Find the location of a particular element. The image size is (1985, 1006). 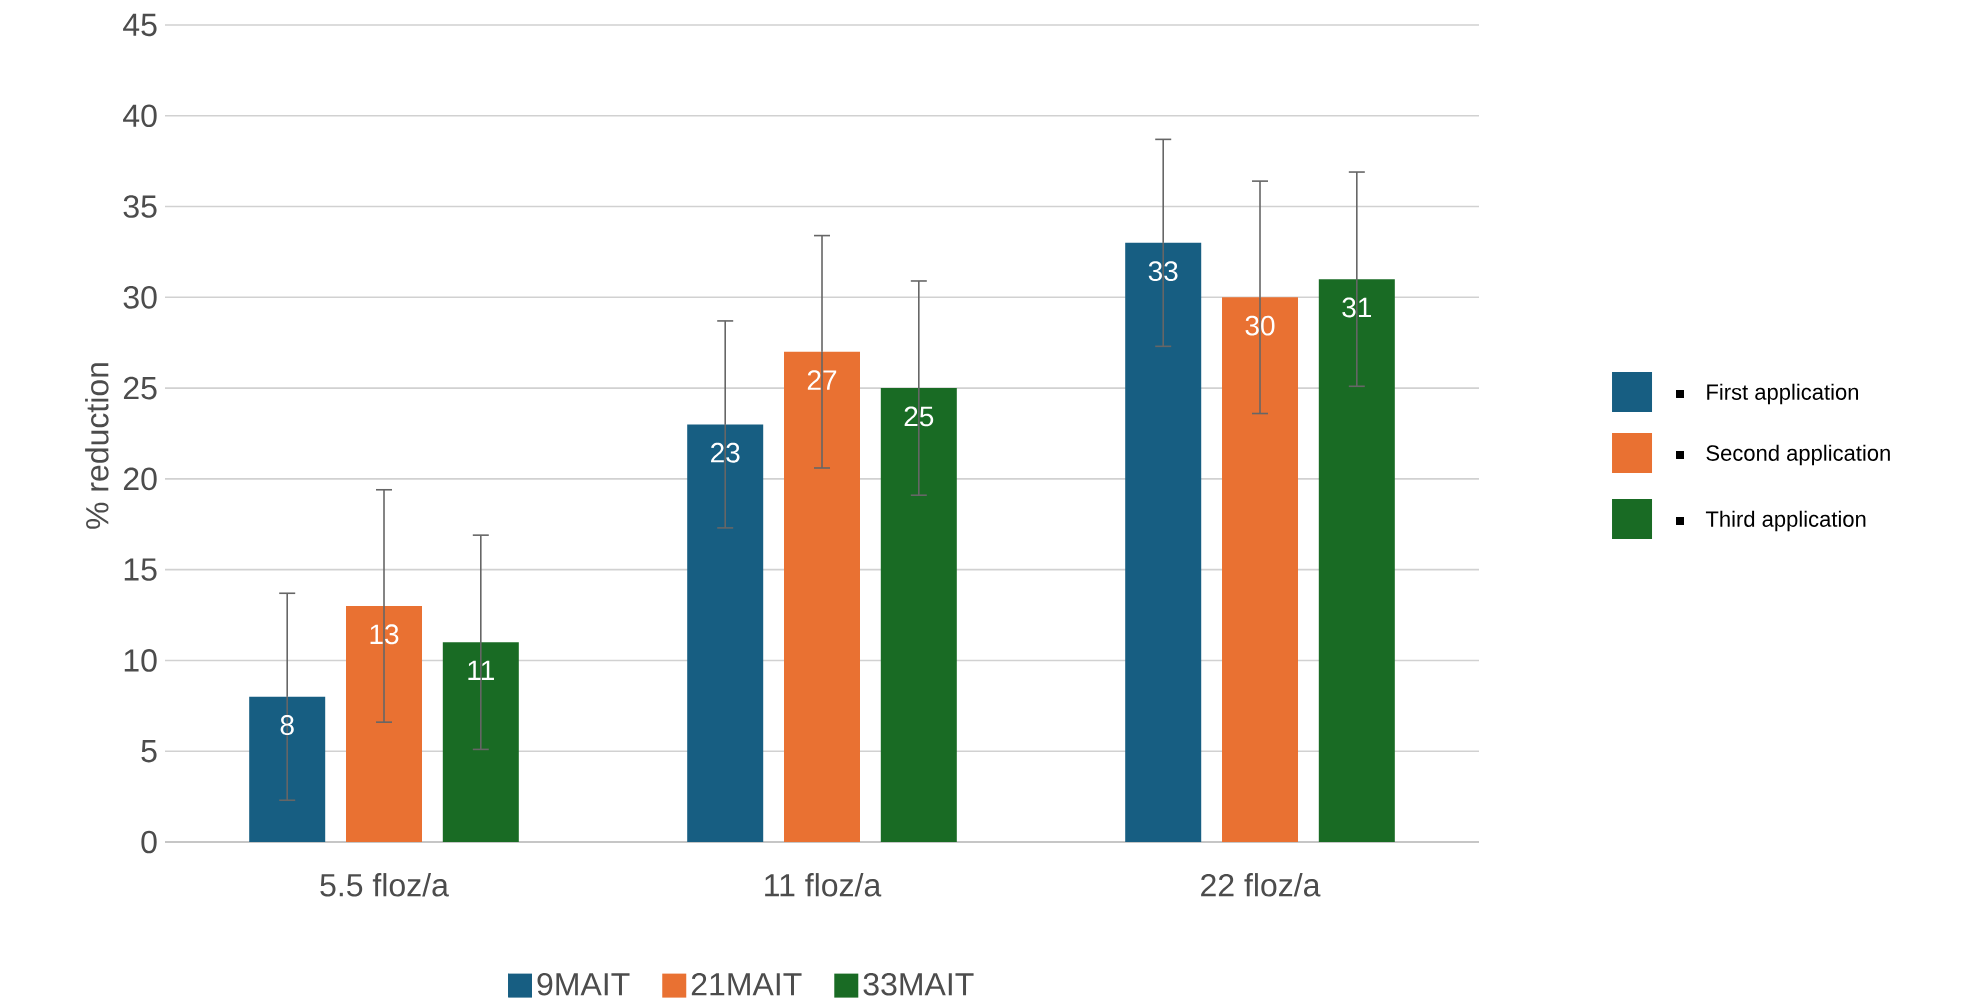

data-label: 25 is located at coordinates (919, 416).